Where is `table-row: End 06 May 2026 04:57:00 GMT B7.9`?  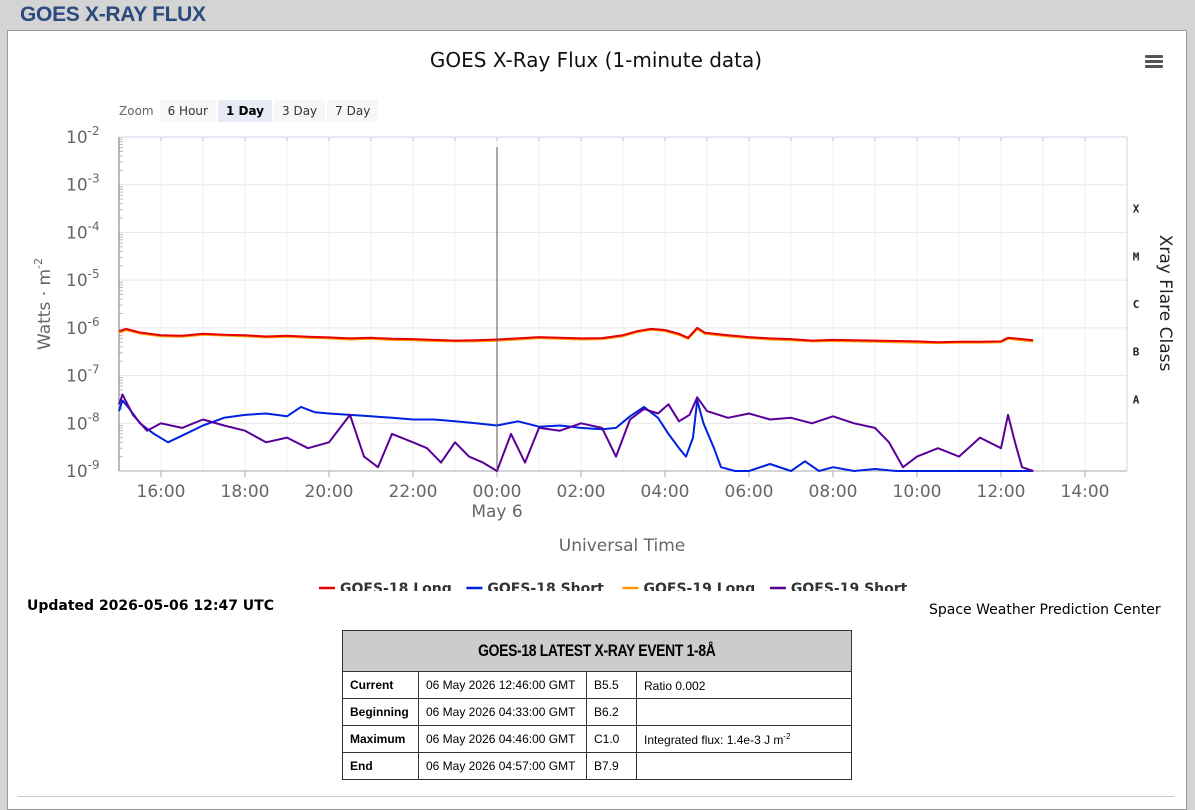 table-row: End 06 May 2026 04:57:00 GMT B7.9 is located at coordinates (597, 766).